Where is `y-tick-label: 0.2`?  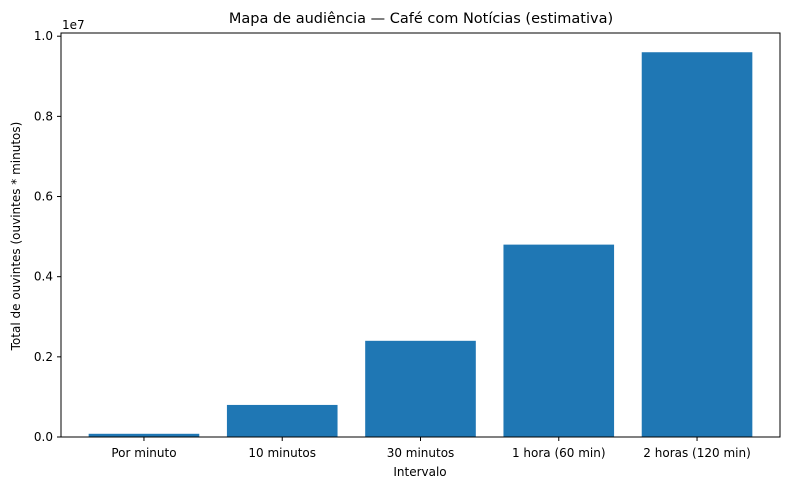
y-tick-label: 0.2 is located at coordinates (43, 357).